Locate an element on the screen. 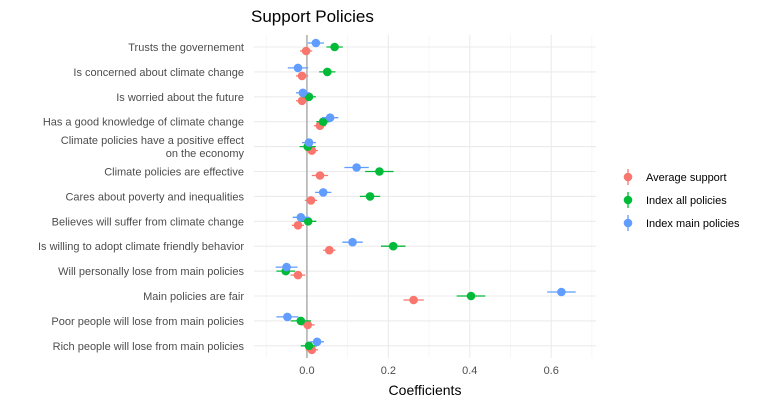  category-label: Trusts the governement is located at coordinates (186, 48).